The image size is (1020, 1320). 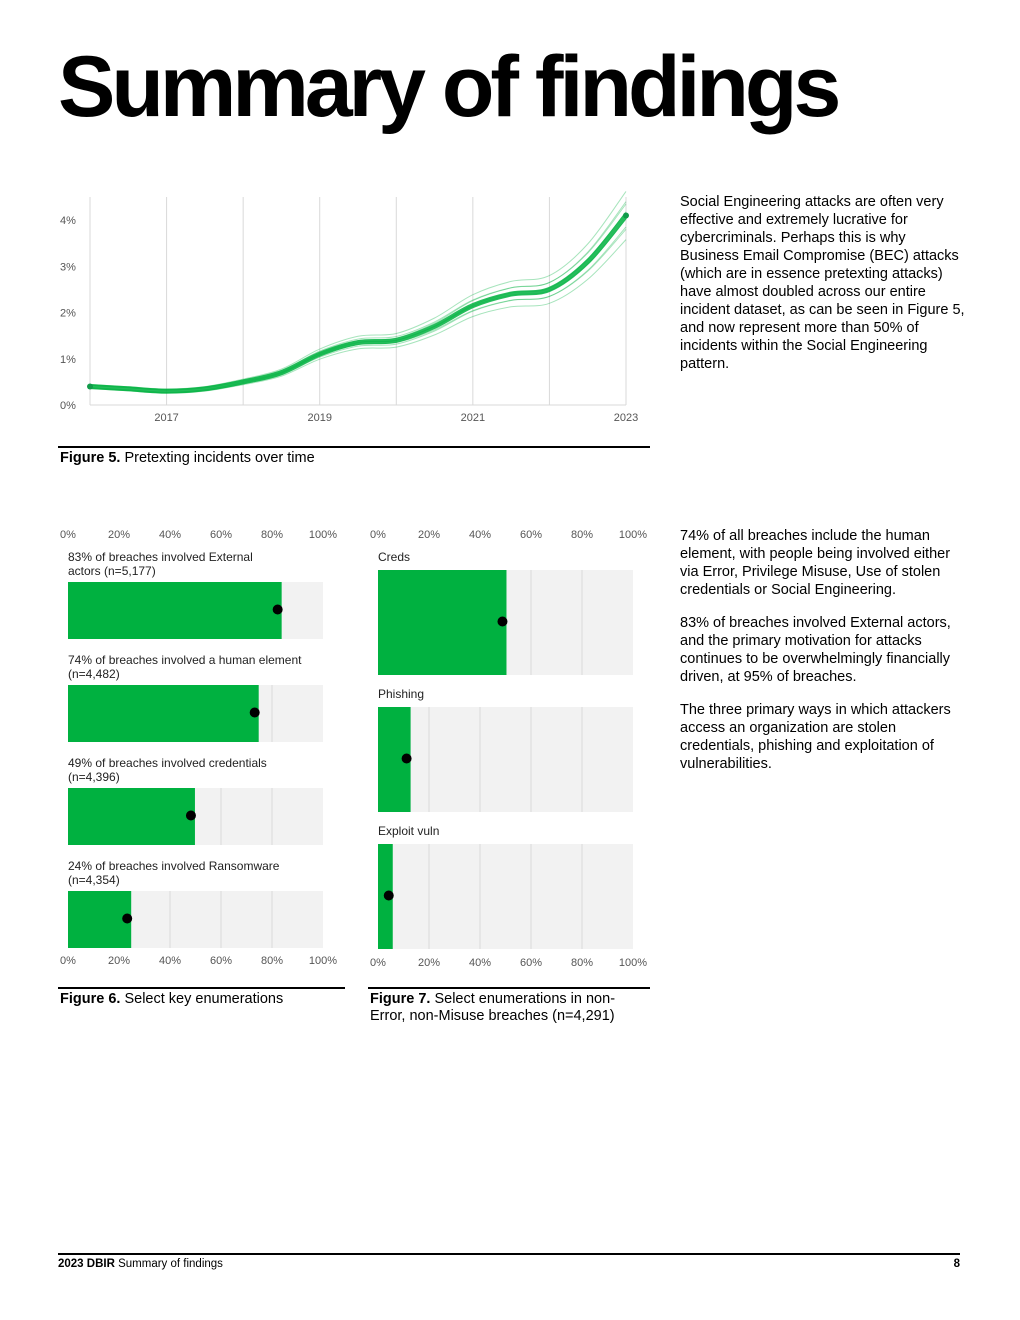 I want to click on x-tick-label: 2023, so click(x=626, y=418).